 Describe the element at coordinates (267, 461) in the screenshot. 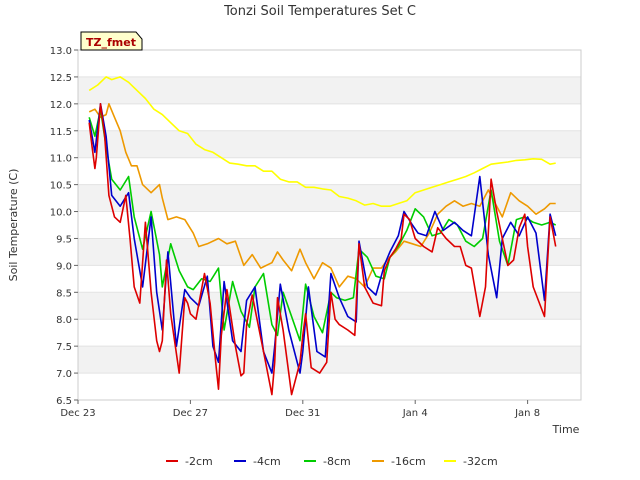

I see `legend-label: -4cm` at that location.